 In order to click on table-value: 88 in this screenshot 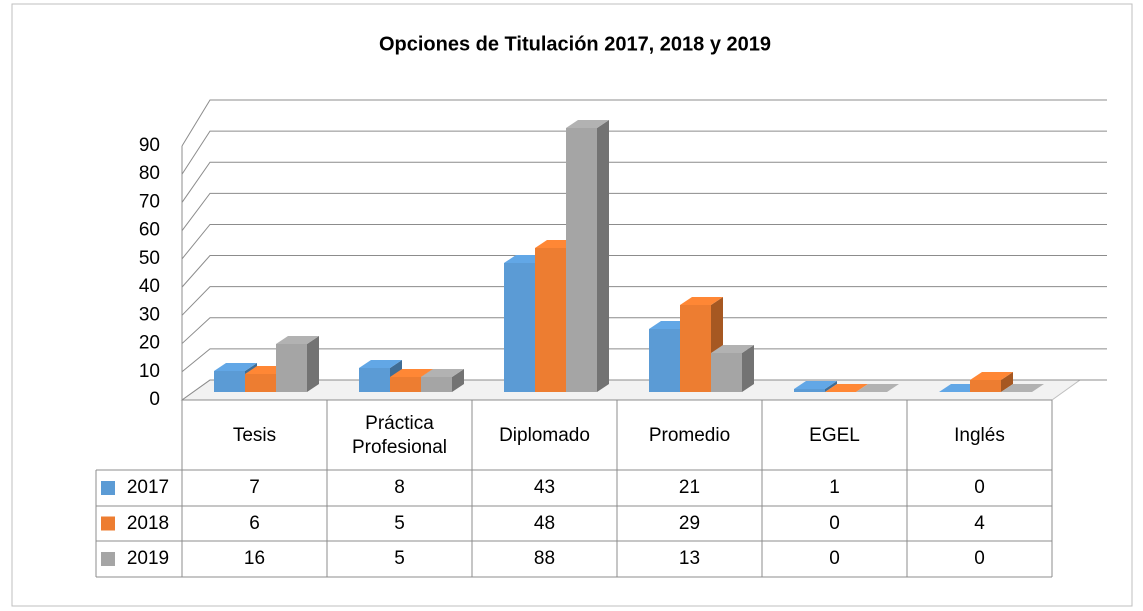, I will do `click(544, 558)`.